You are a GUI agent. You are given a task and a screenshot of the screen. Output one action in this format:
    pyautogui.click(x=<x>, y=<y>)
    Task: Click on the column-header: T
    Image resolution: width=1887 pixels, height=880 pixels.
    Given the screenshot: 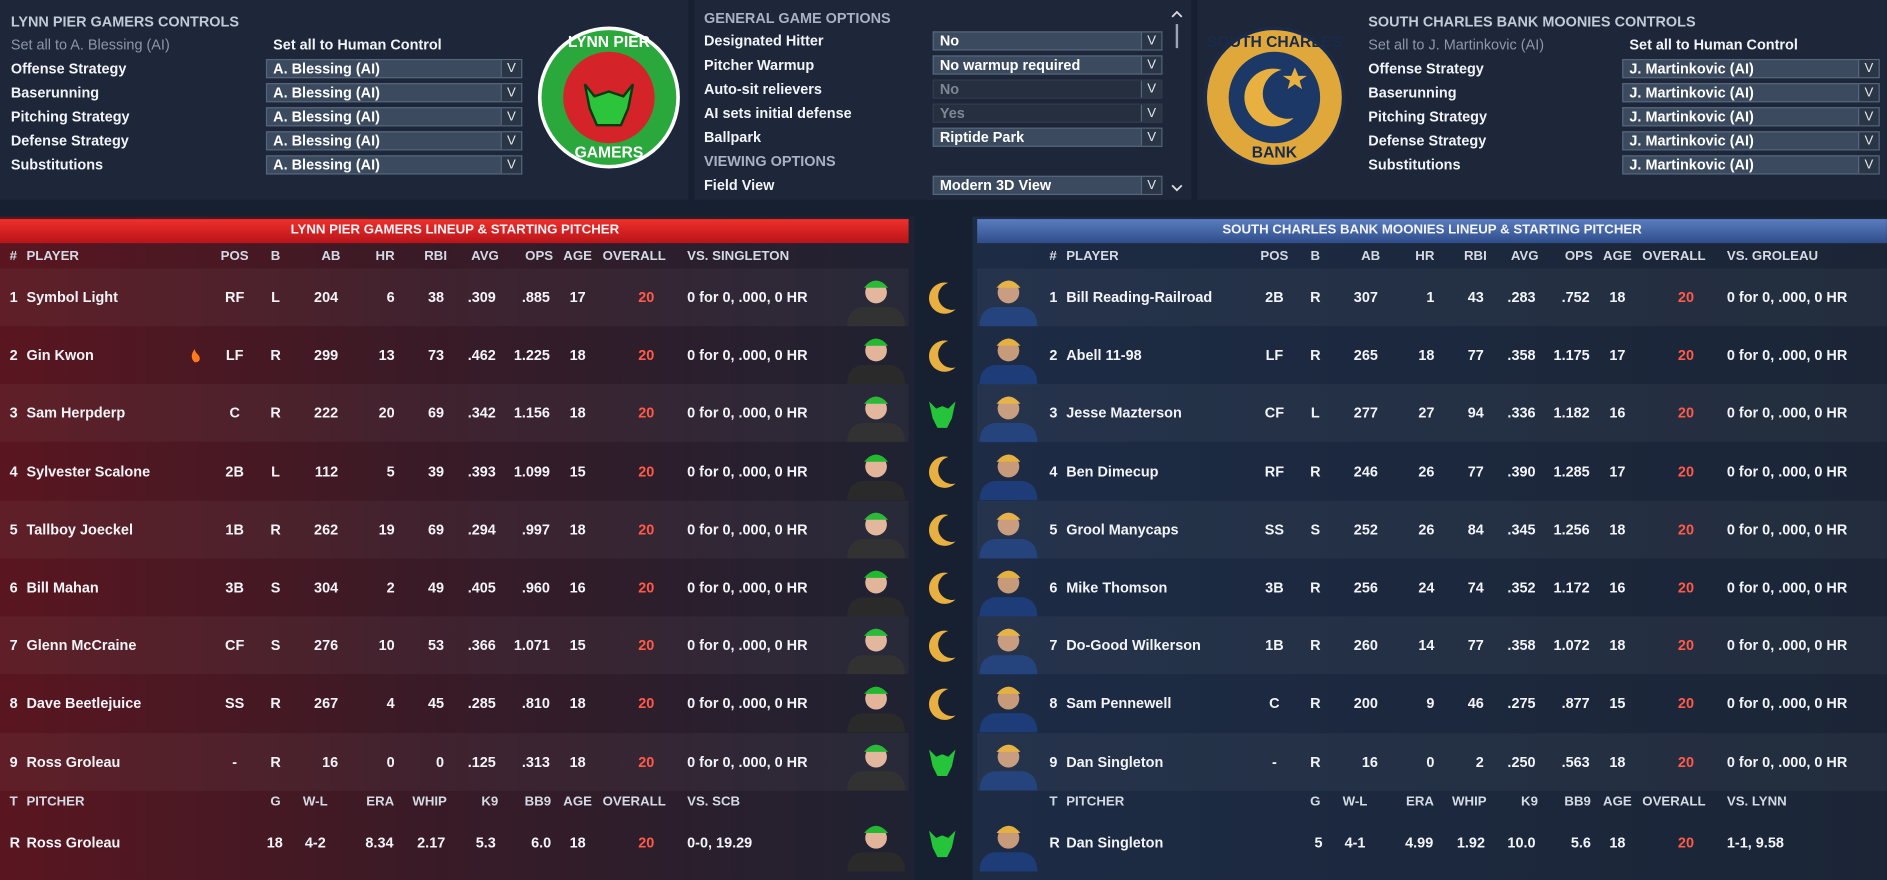 What is the action you would take?
    pyautogui.click(x=1053, y=801)
    